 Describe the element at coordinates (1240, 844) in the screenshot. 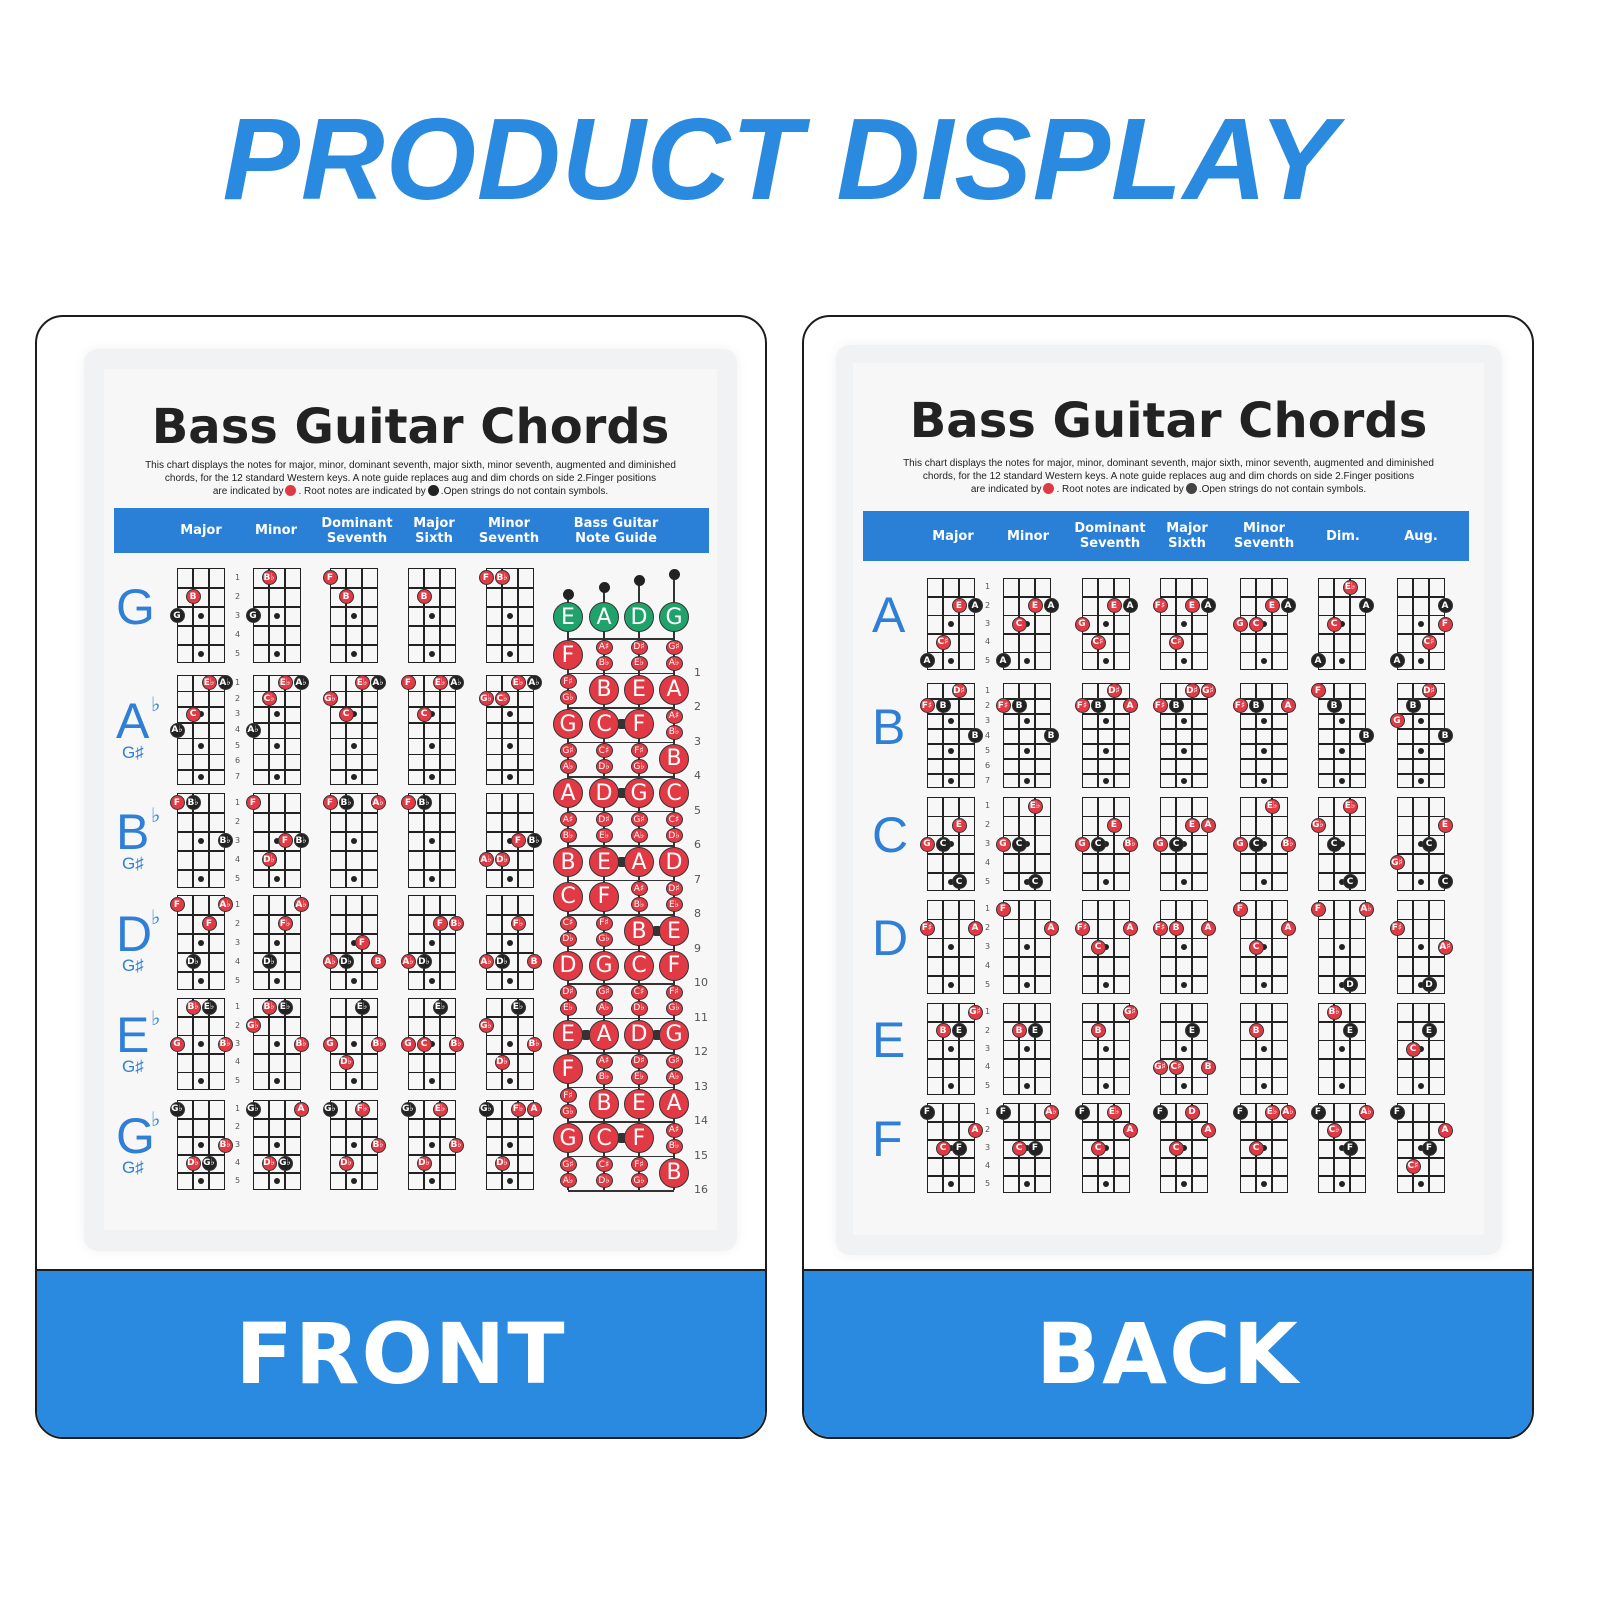

I see `finger-dot: G` at that location.